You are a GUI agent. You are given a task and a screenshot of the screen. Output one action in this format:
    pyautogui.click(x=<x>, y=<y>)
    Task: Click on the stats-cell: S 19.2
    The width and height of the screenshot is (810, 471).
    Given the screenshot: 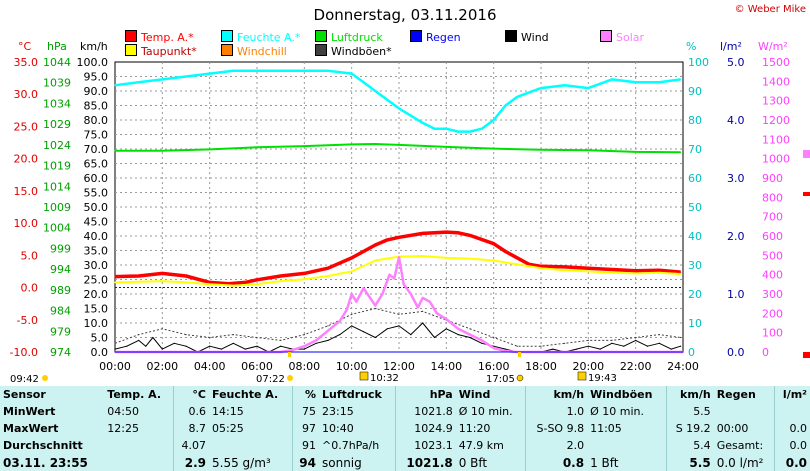 What is the action you would take?
    pyautogui.click(x=689, y=428)
    